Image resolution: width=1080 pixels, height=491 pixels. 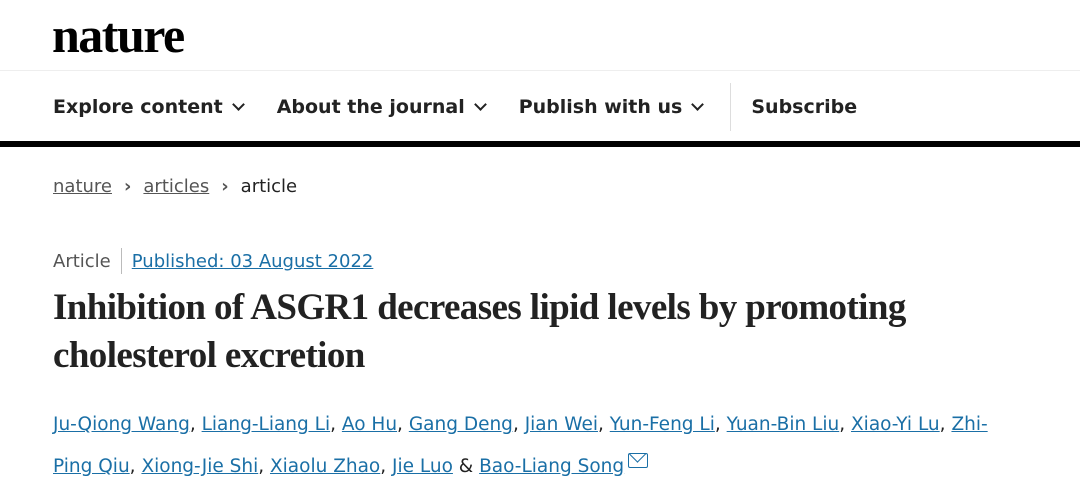 What do you see at coordinates (783, 424) in the screenshot?
I see `author-link: Yuan-Bin Liu` at bounding box center [783, 424].